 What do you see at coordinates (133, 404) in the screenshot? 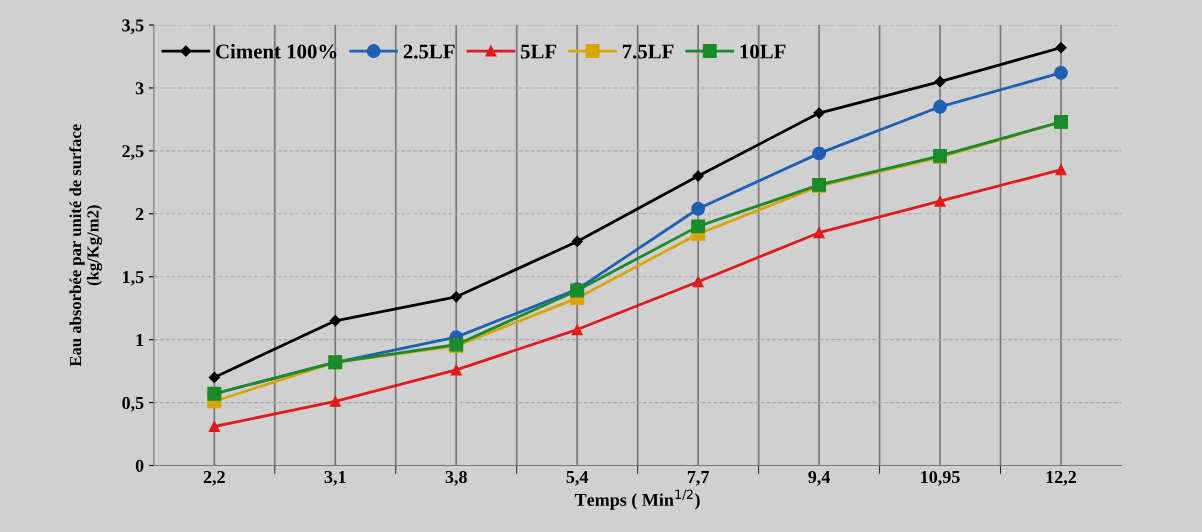
I see `y-tick-label: 0,5` at bounding box center [133, 404].